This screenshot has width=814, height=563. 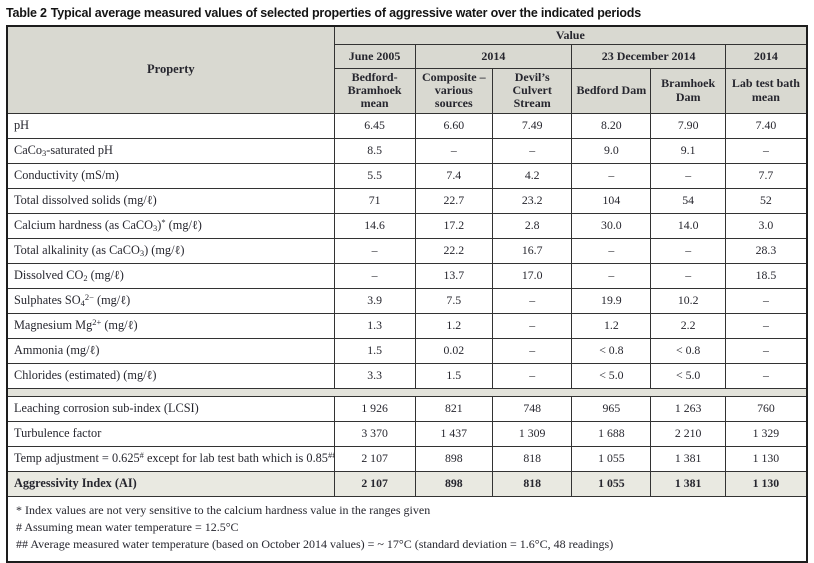 What do you see at coordinates (611, 458) in the screenshot?
I see `value-cell: 1 055` at bounding box center [611, 458].